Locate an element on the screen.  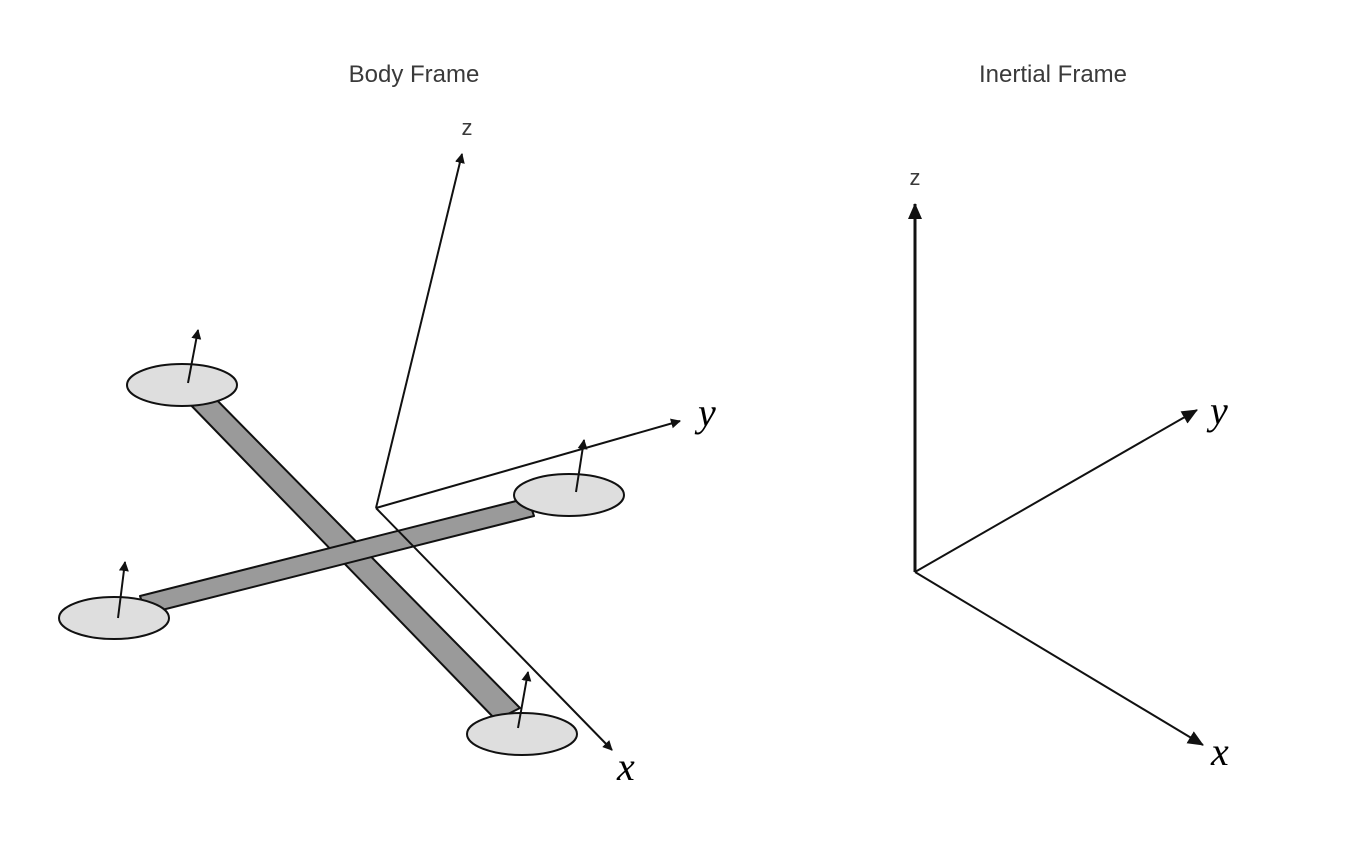
body-frame-title: Body Frame is located at coordinates (414, 74).